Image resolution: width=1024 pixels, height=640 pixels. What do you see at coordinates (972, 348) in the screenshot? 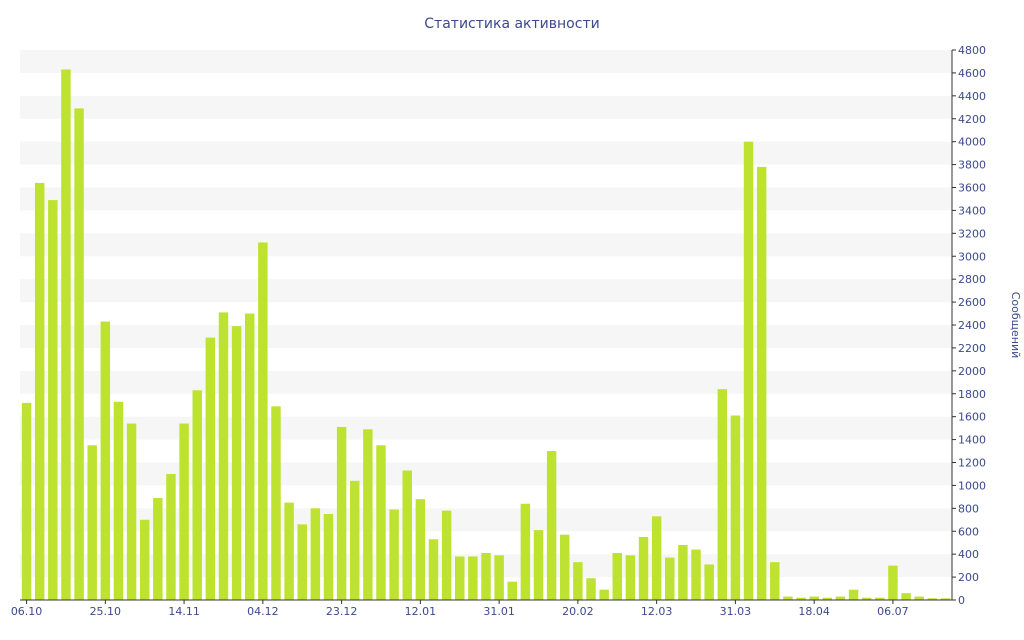
I see `y-tick-label: 2200` at bounding box center [972, 348].